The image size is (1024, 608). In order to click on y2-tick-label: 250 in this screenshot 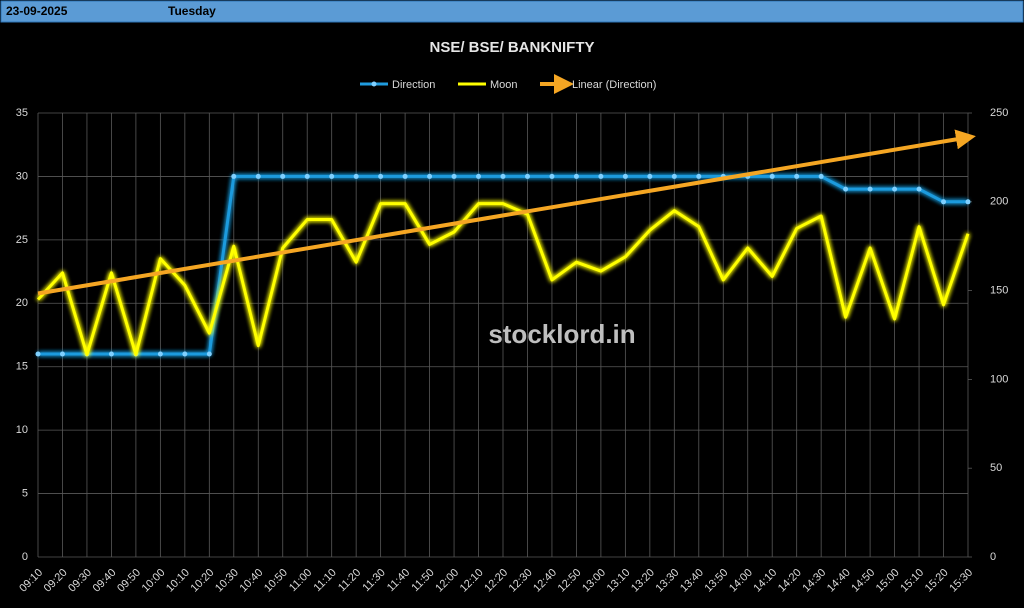, I will do `click(999, 113)`.